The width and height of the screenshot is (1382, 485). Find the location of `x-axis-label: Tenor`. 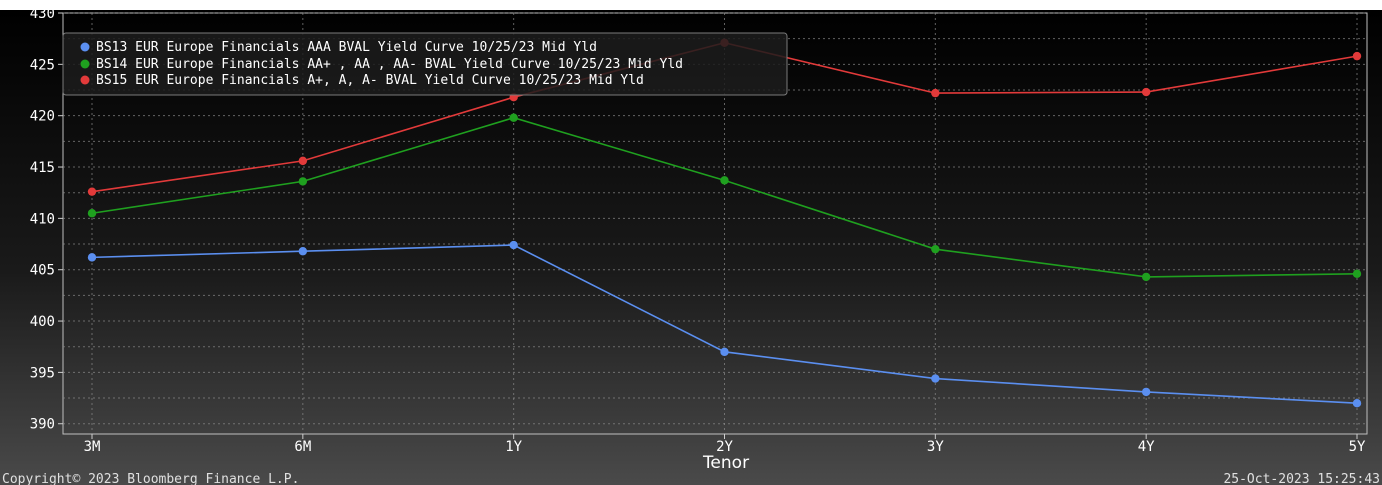

x-axis-label: Tenor is located at coordinates (725, 463).